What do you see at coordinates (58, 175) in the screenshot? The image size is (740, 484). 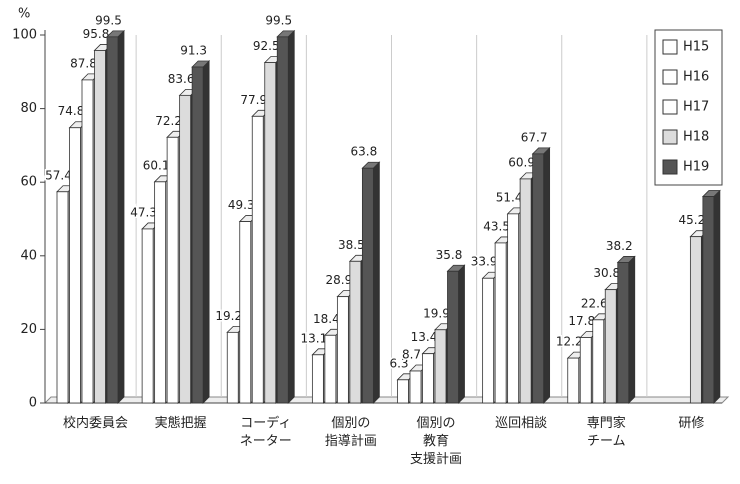 I see `value-label: 57.4` at bounding box center [58, 175].